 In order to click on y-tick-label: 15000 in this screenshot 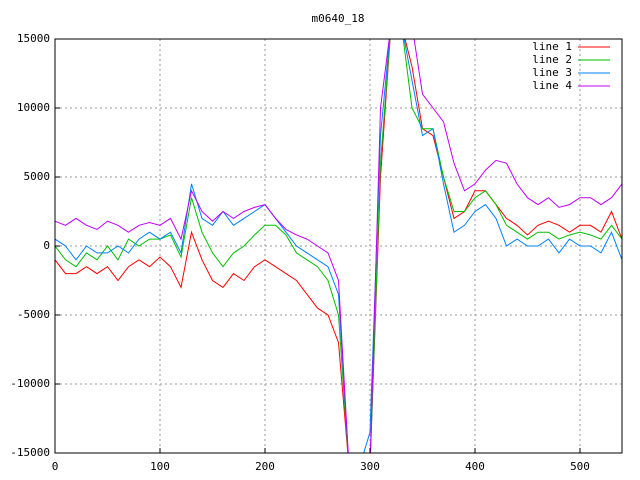, I will do `click(33, 38)`.